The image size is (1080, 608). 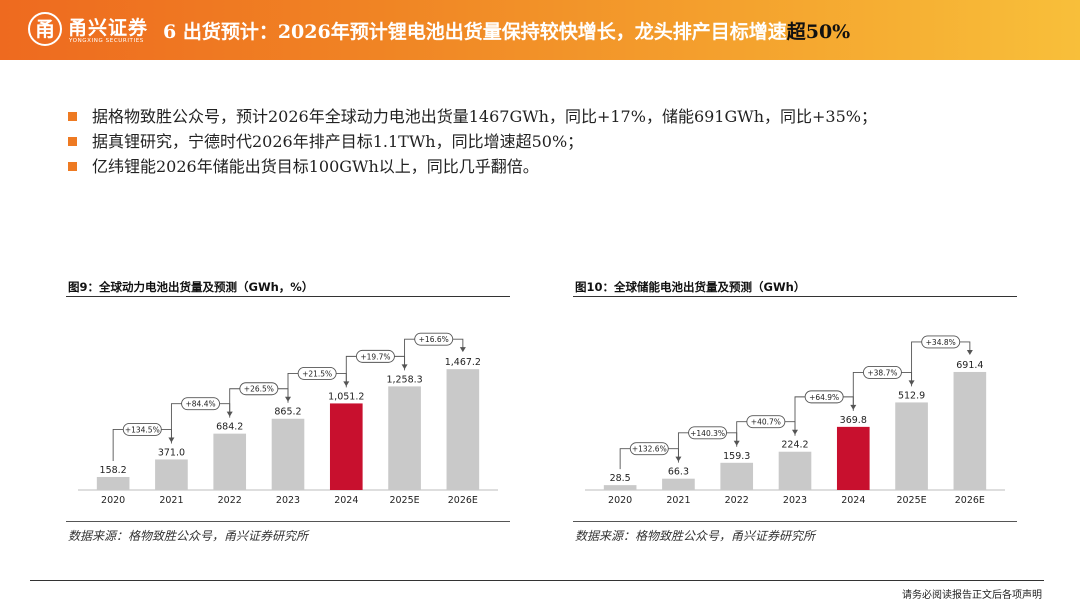 What do you see at coordinates (795, 296) in the screenshot?
I see `figure-10-top-rule` at bounding box center [795, 296].